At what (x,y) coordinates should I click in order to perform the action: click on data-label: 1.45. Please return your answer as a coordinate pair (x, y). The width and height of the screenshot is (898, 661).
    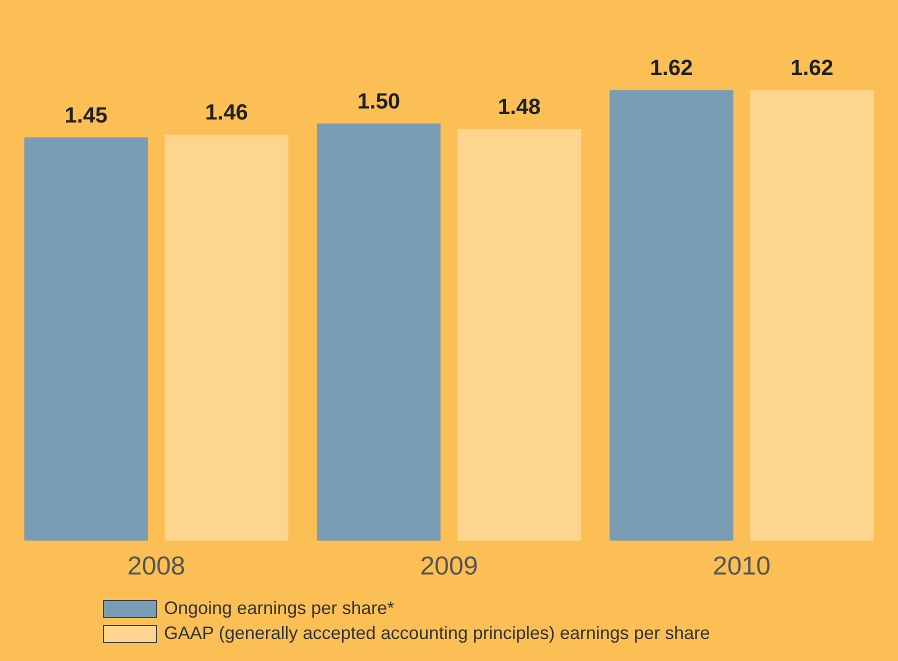
    Looking at the image, I should click on (86, 115).